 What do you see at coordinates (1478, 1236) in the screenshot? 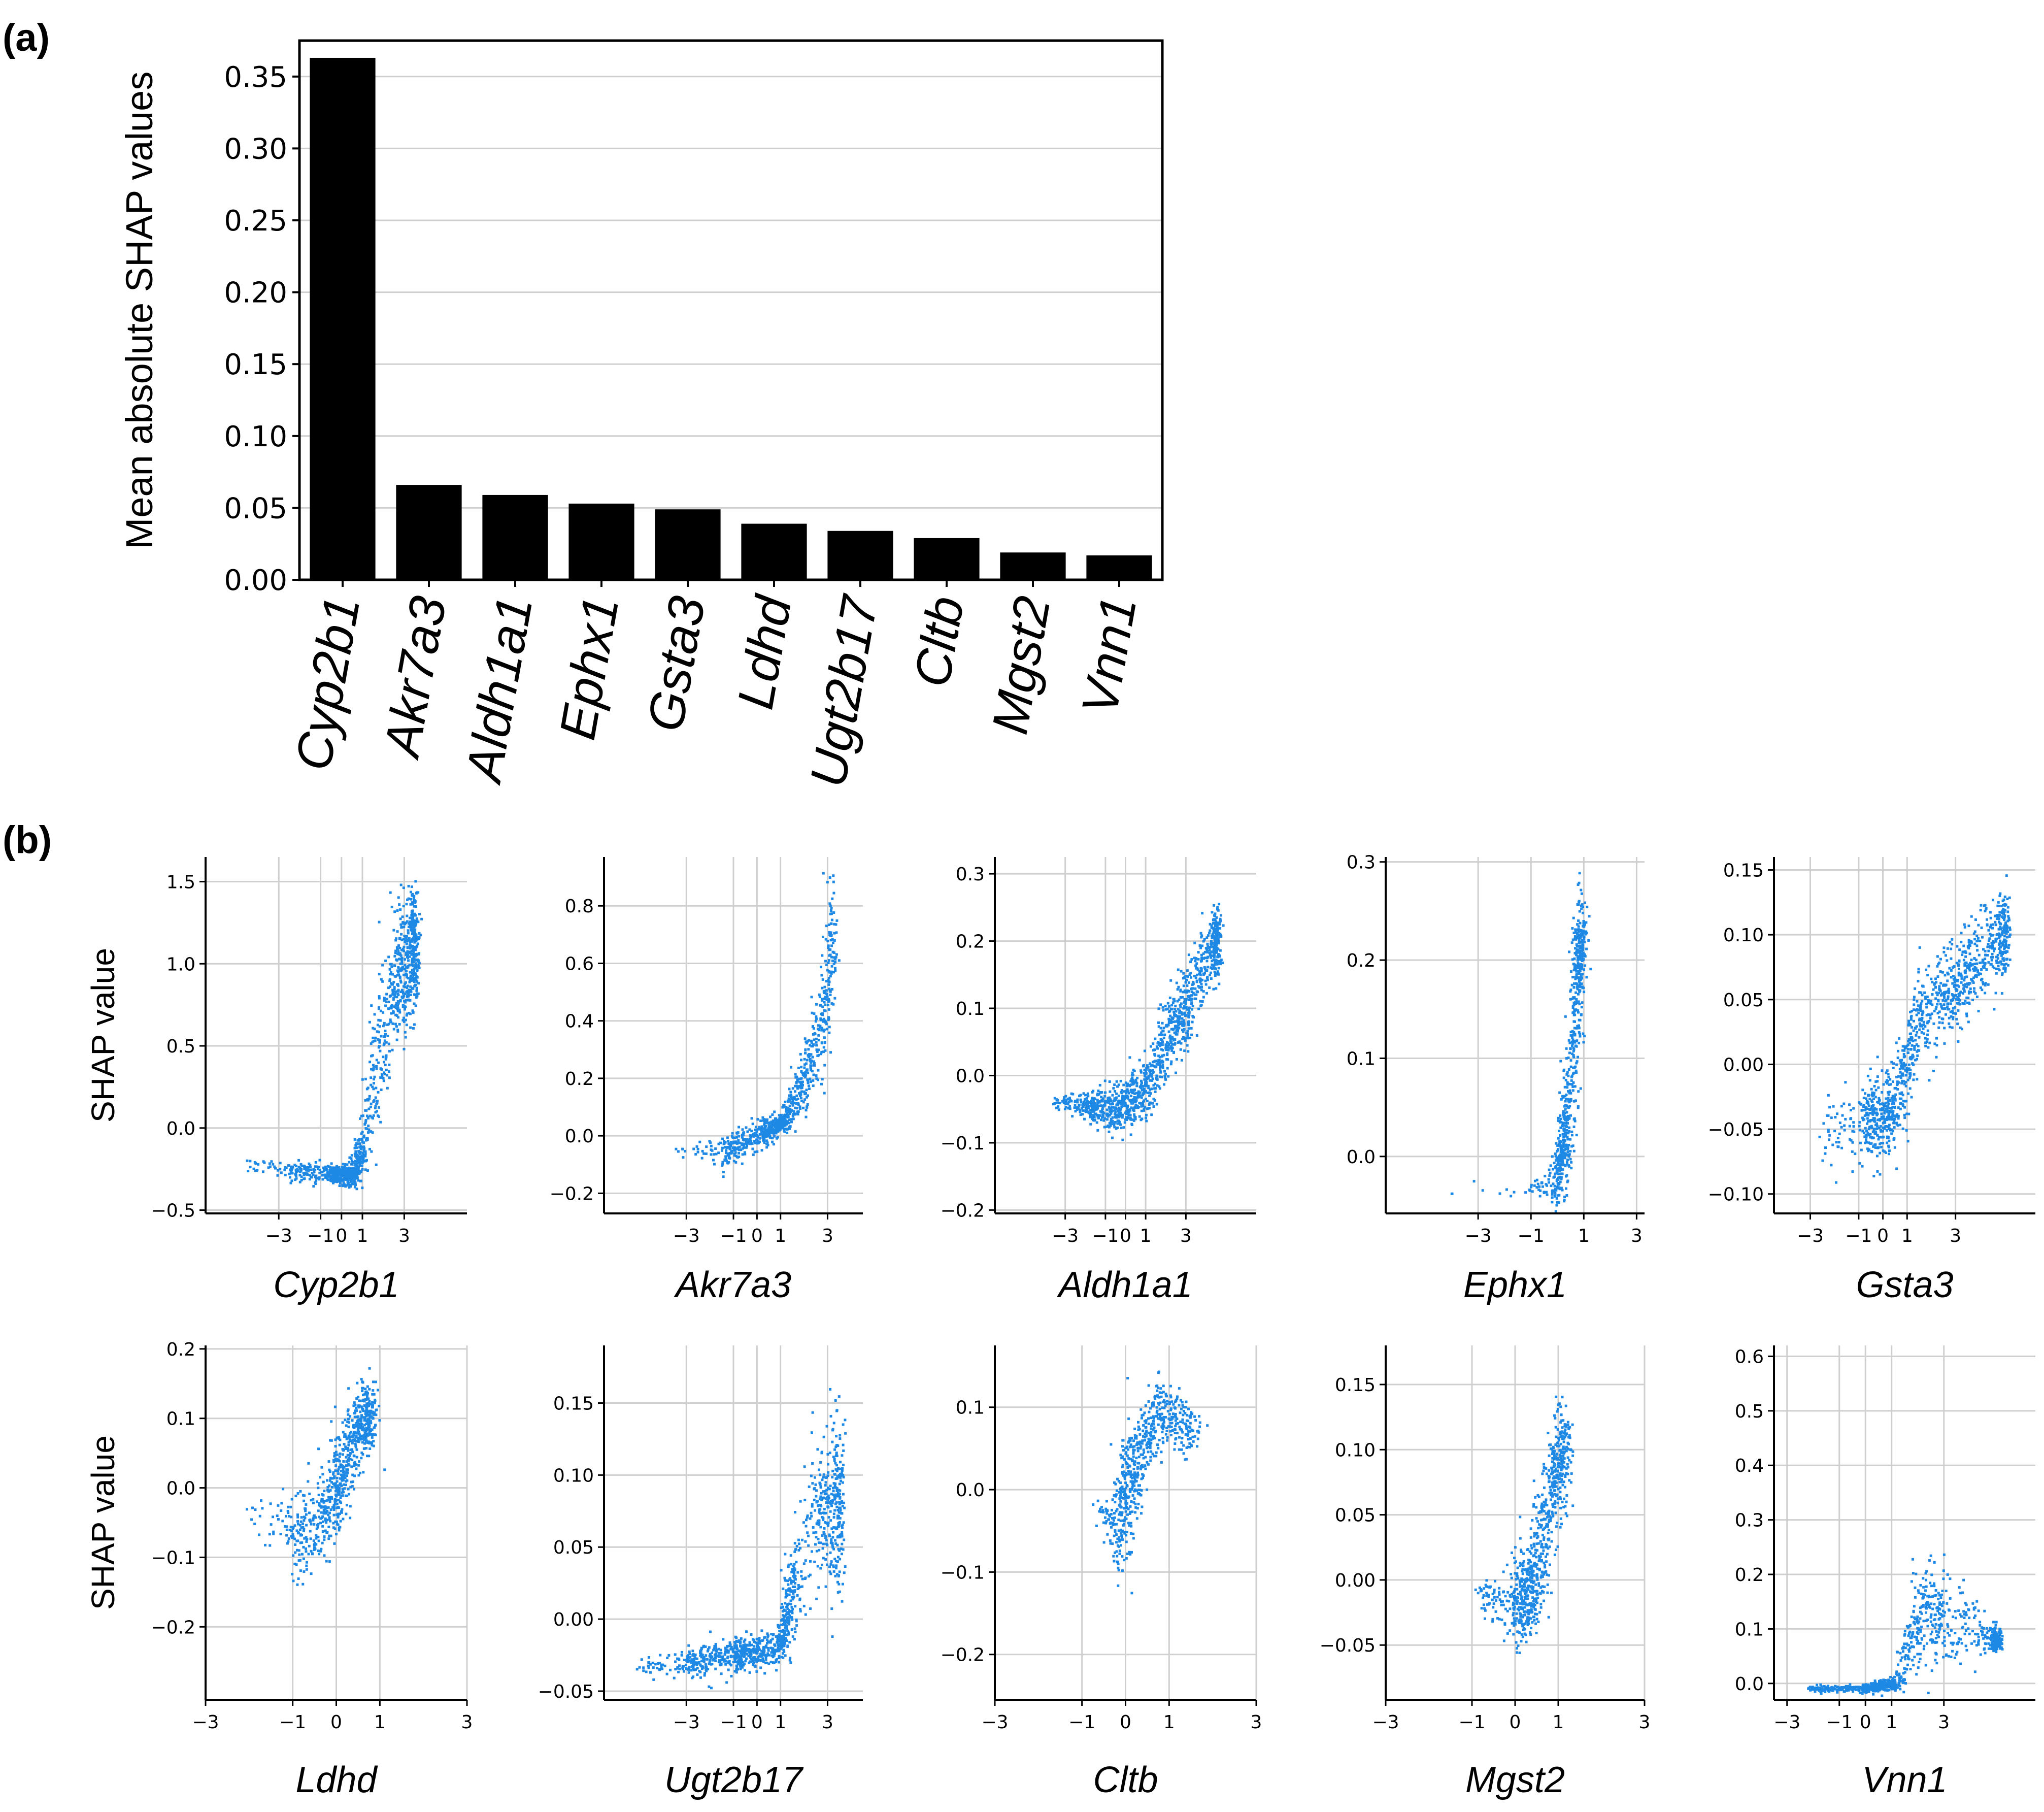
I see `scatter-x-tick-label: −3` at bounding box center [1478, 1236].